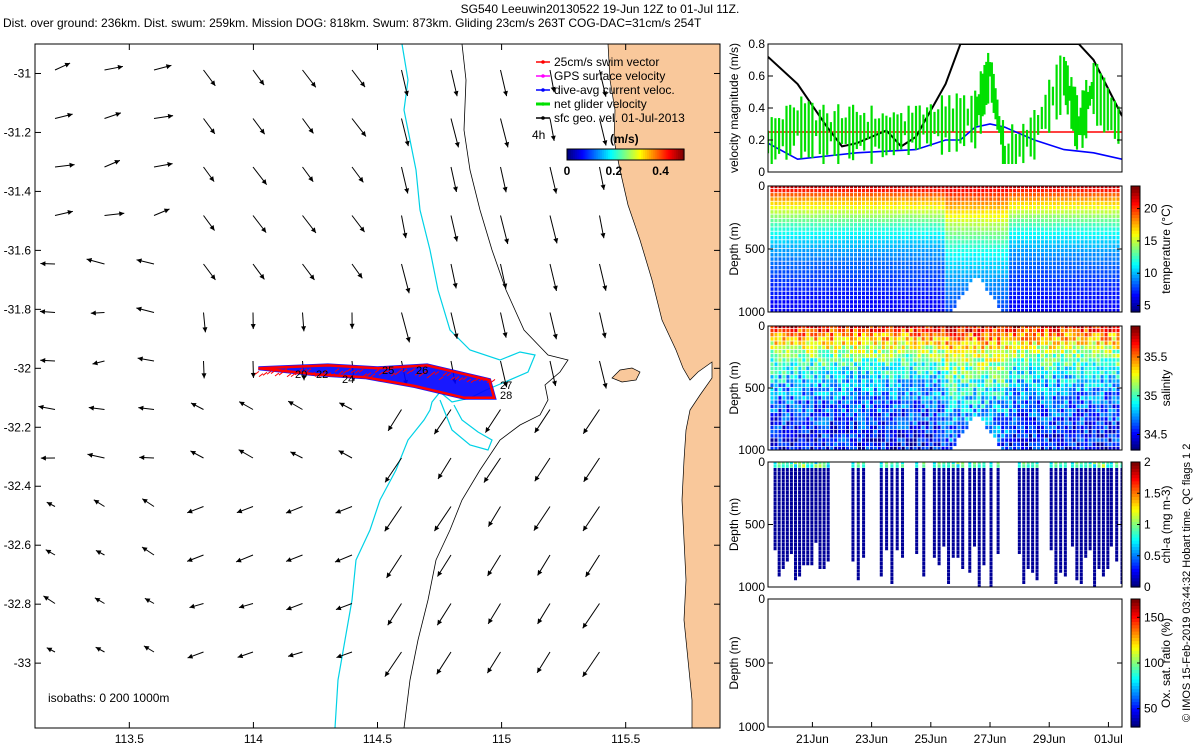 Image resolution: width=1200 pixels, height=750 pixels. I want to click on colorbar-cell, so click(617, 154).